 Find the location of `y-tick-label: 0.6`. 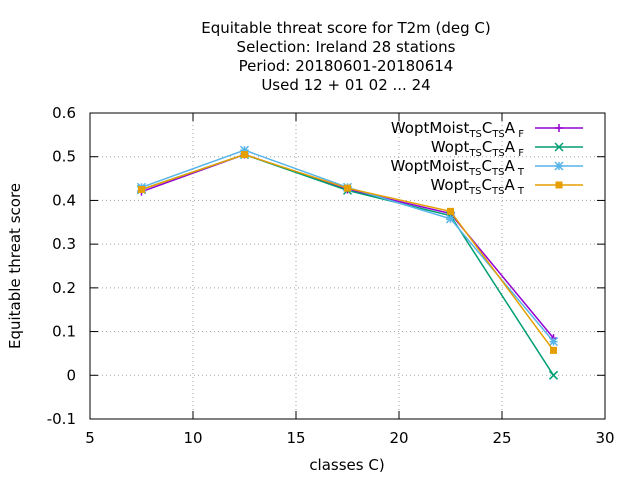

y-tick-label: 0.6 is located at coordinates (64, 113).